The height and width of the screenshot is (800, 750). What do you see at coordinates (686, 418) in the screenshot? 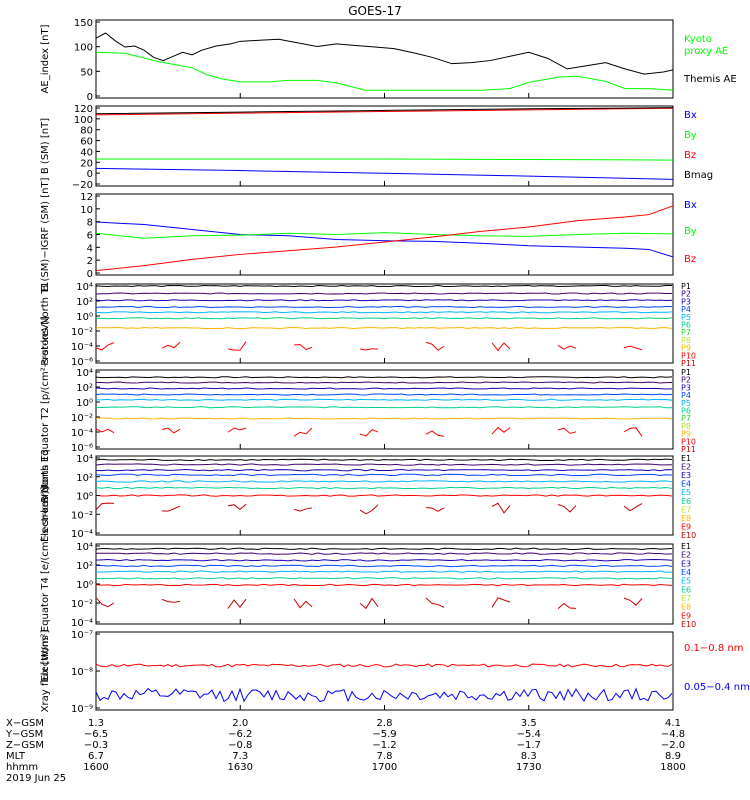
I see `legend-p7: P7` at bounding box center [686, 418].